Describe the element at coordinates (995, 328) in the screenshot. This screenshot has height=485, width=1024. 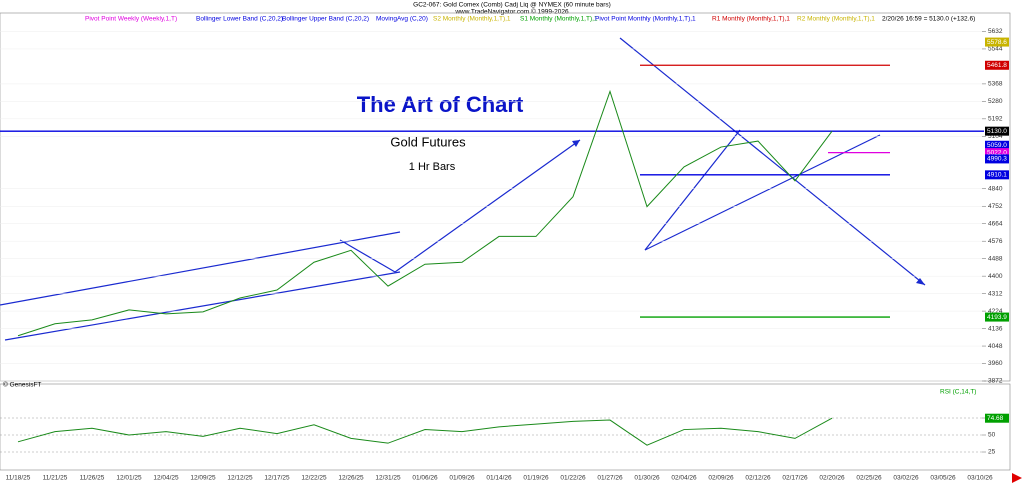
I see `y-tick-label: 4136` at that location.